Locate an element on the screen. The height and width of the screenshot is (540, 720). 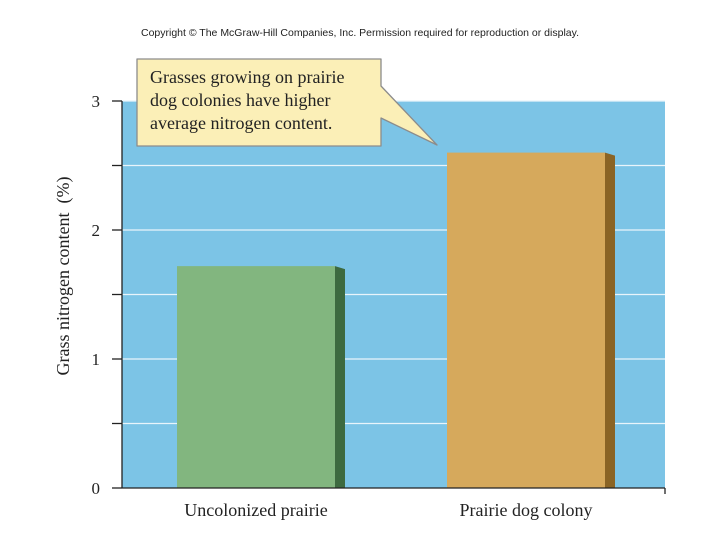
callout-box is located at coordinates (287, 102).